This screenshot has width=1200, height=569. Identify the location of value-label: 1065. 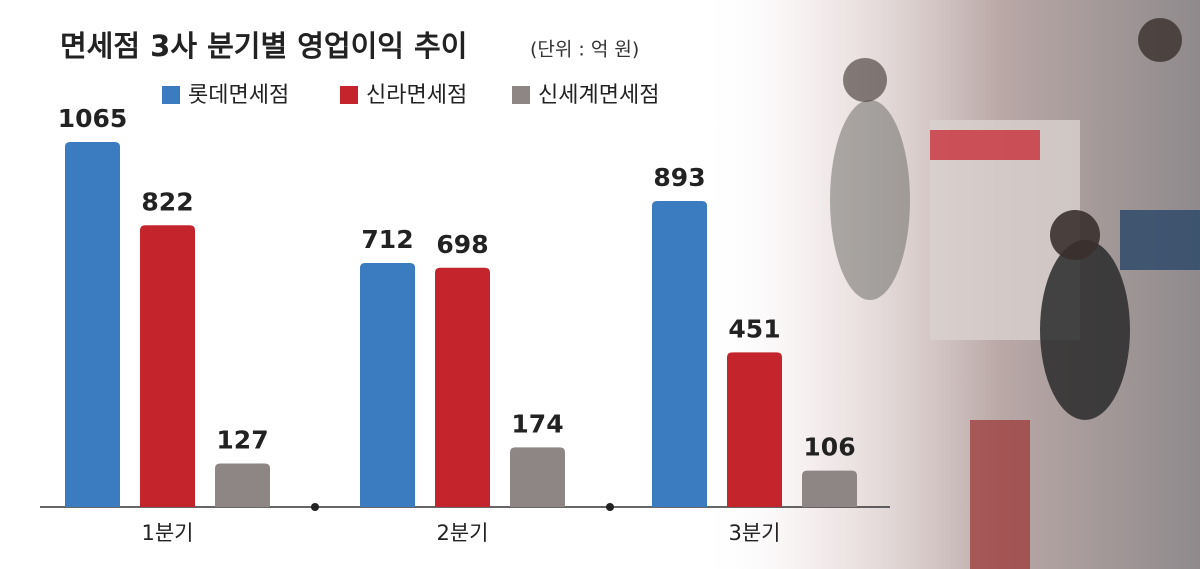
(93, 118).